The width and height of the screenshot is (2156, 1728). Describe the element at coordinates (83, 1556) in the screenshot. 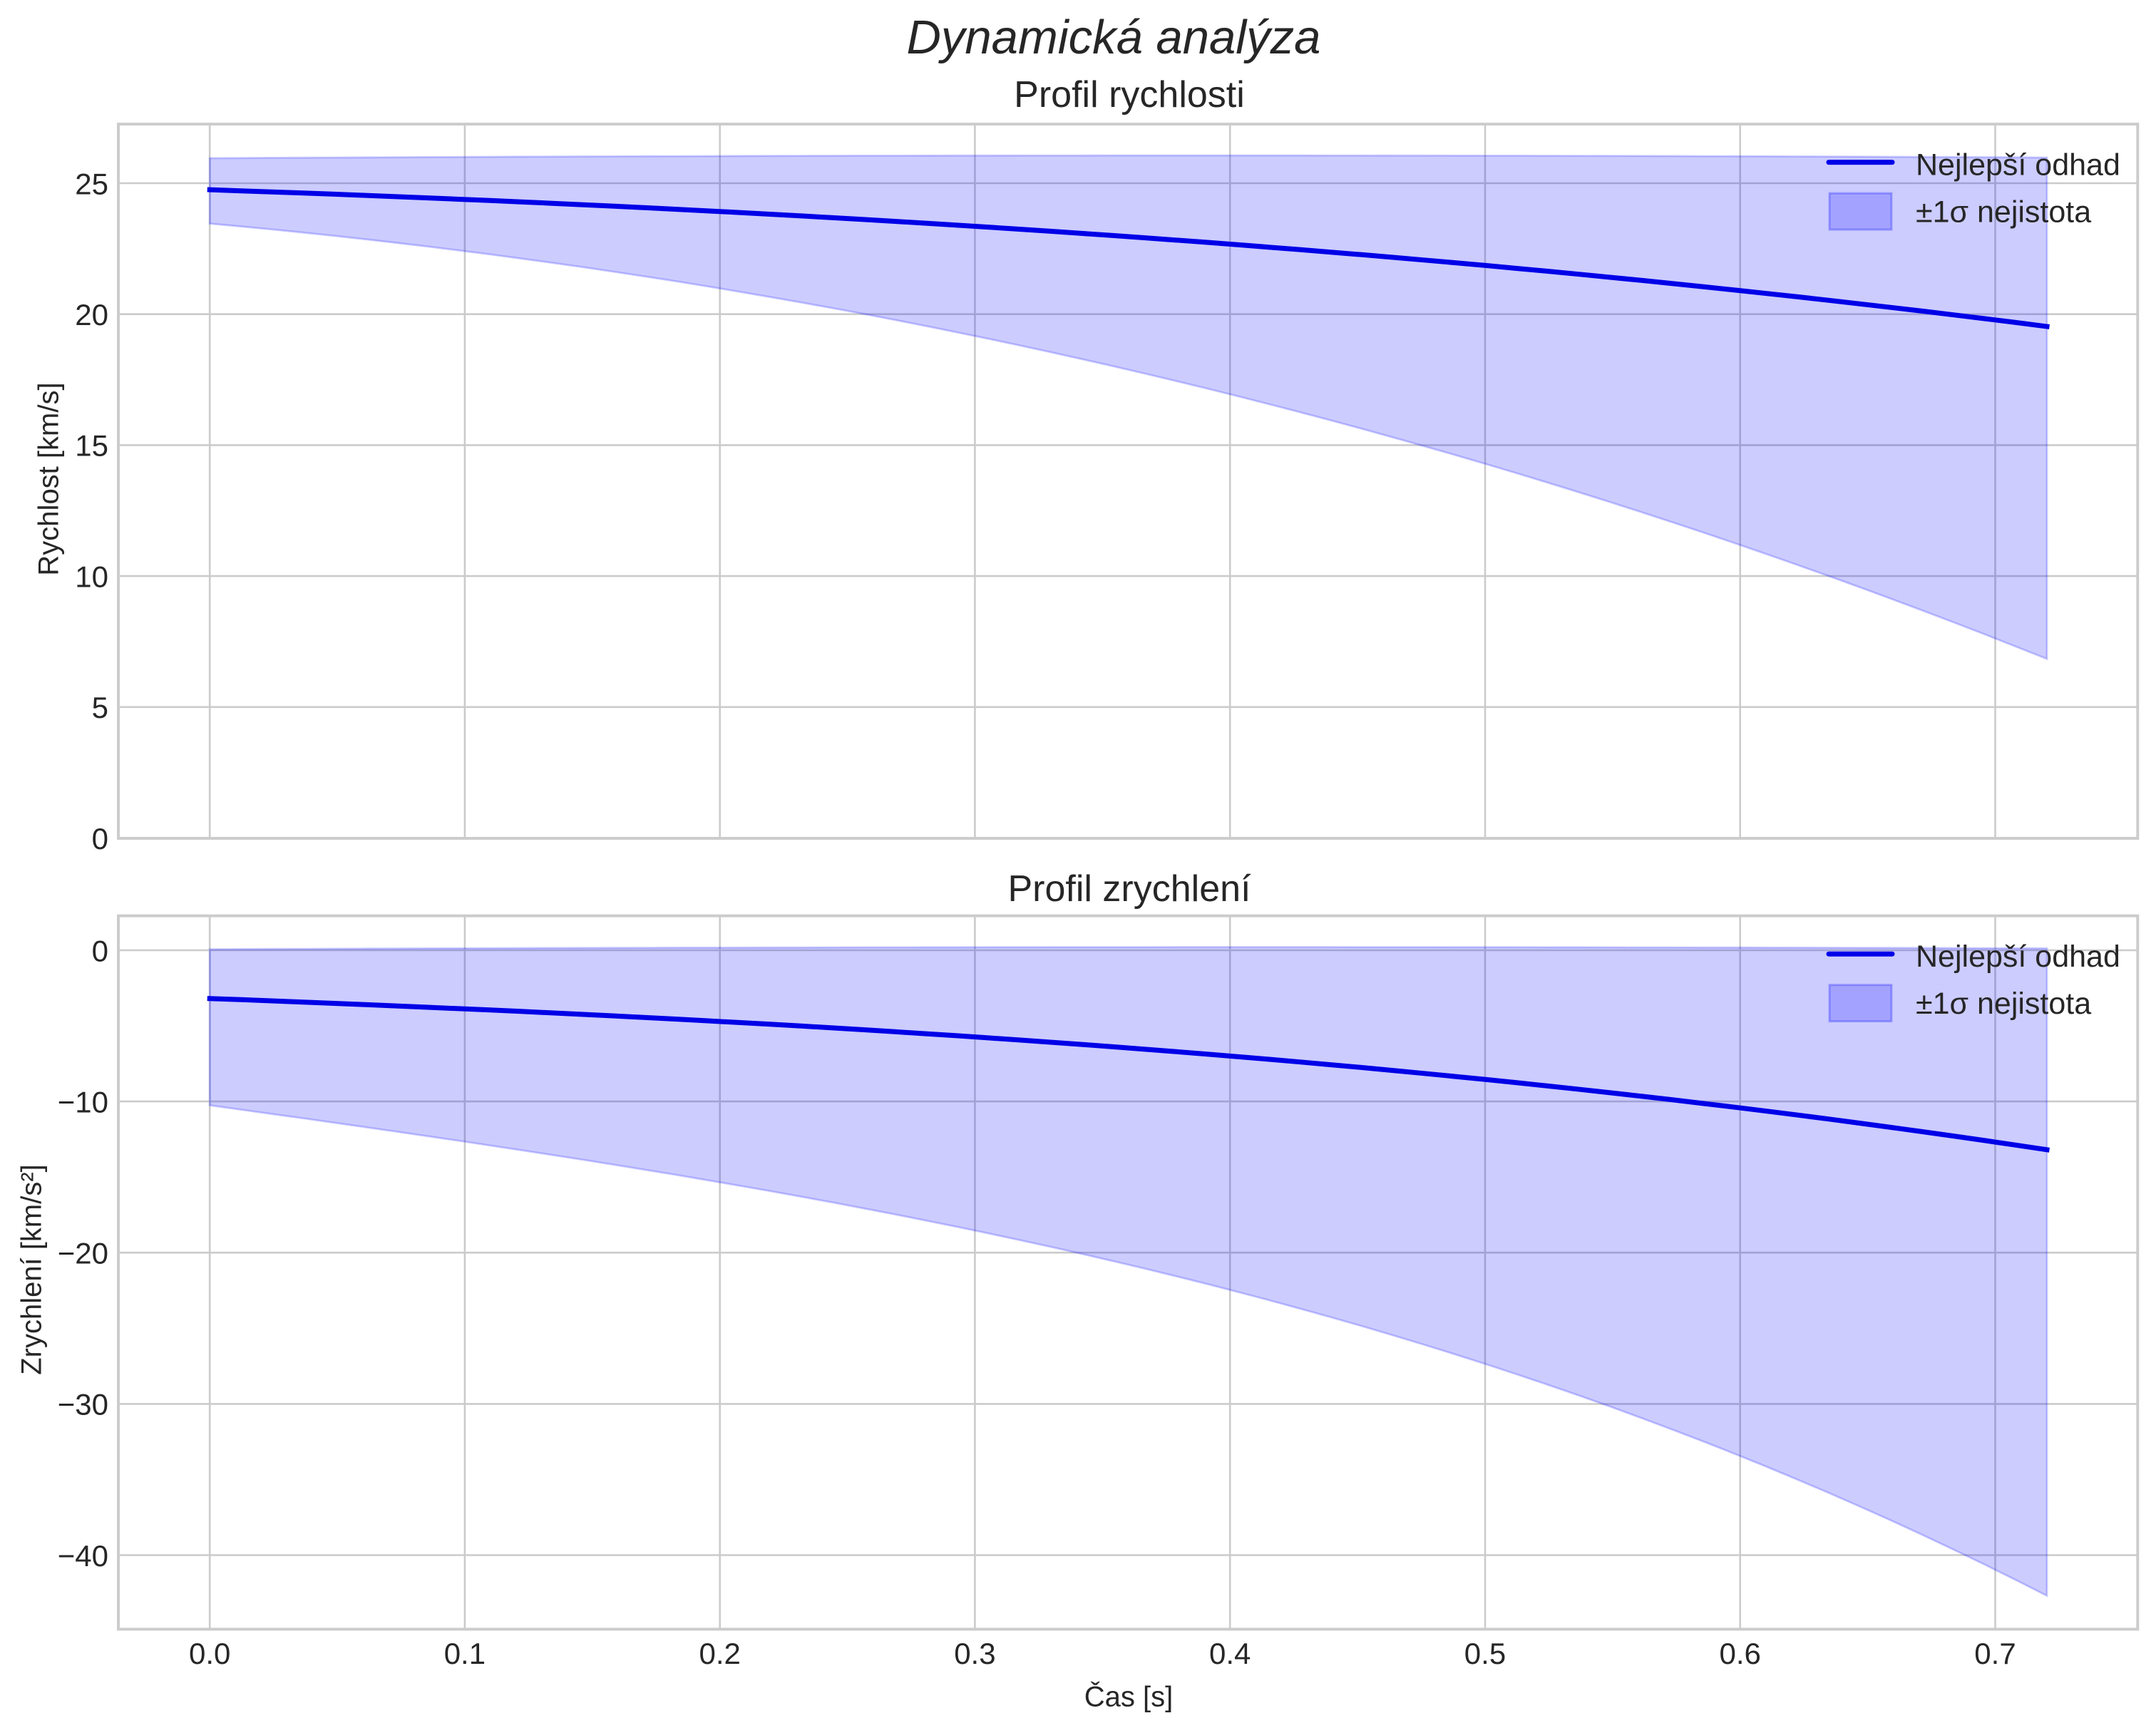

I see `svg-text: −40` at that location.